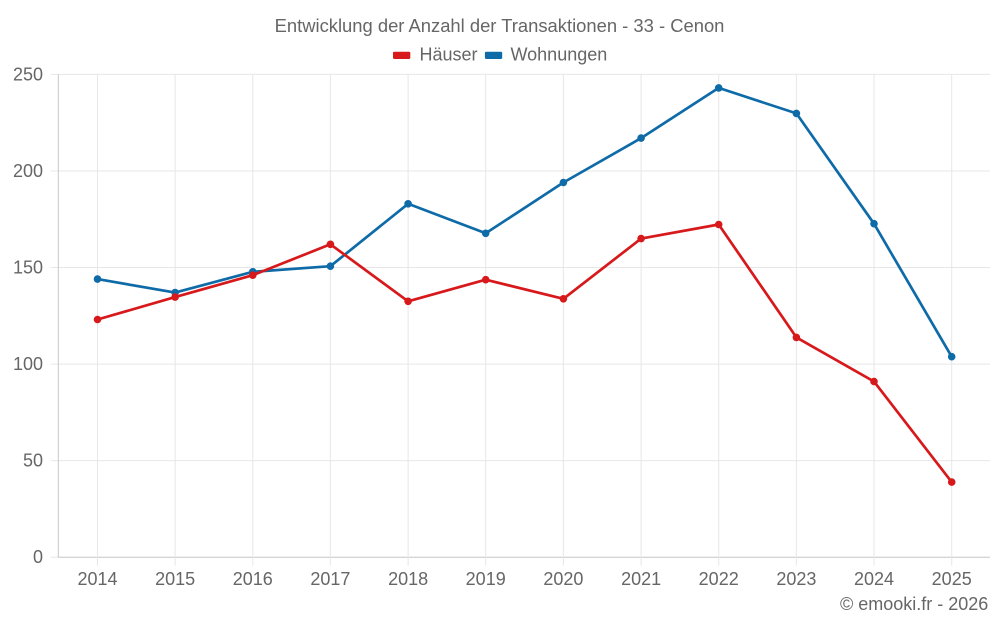  I want to click on svg-text: 200, so click(28, 171).